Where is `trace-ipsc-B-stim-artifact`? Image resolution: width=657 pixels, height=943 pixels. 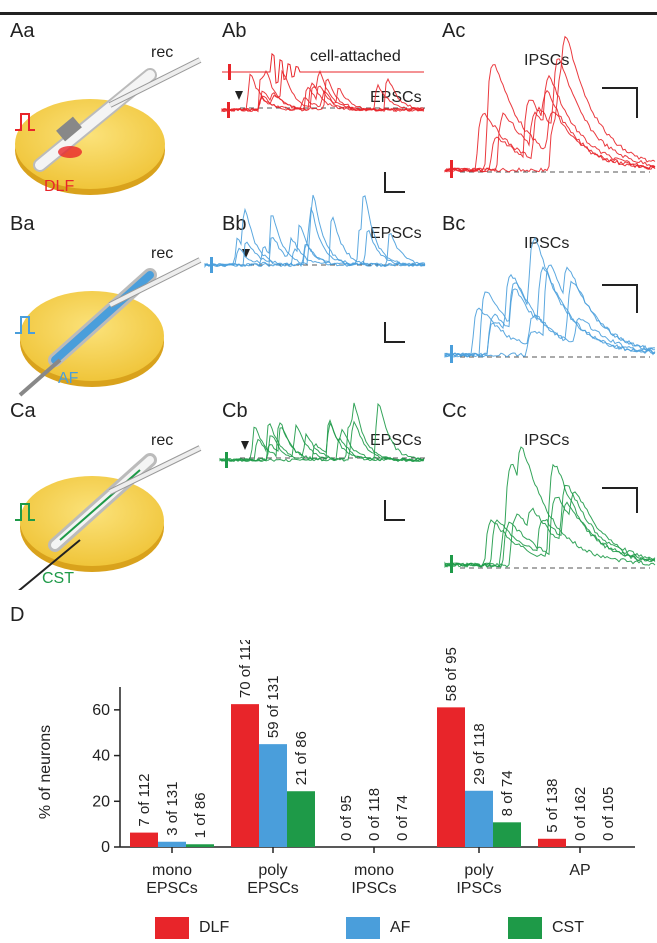
trace-ipsc-B-stim-artifact is located at coordinates (451, 354).